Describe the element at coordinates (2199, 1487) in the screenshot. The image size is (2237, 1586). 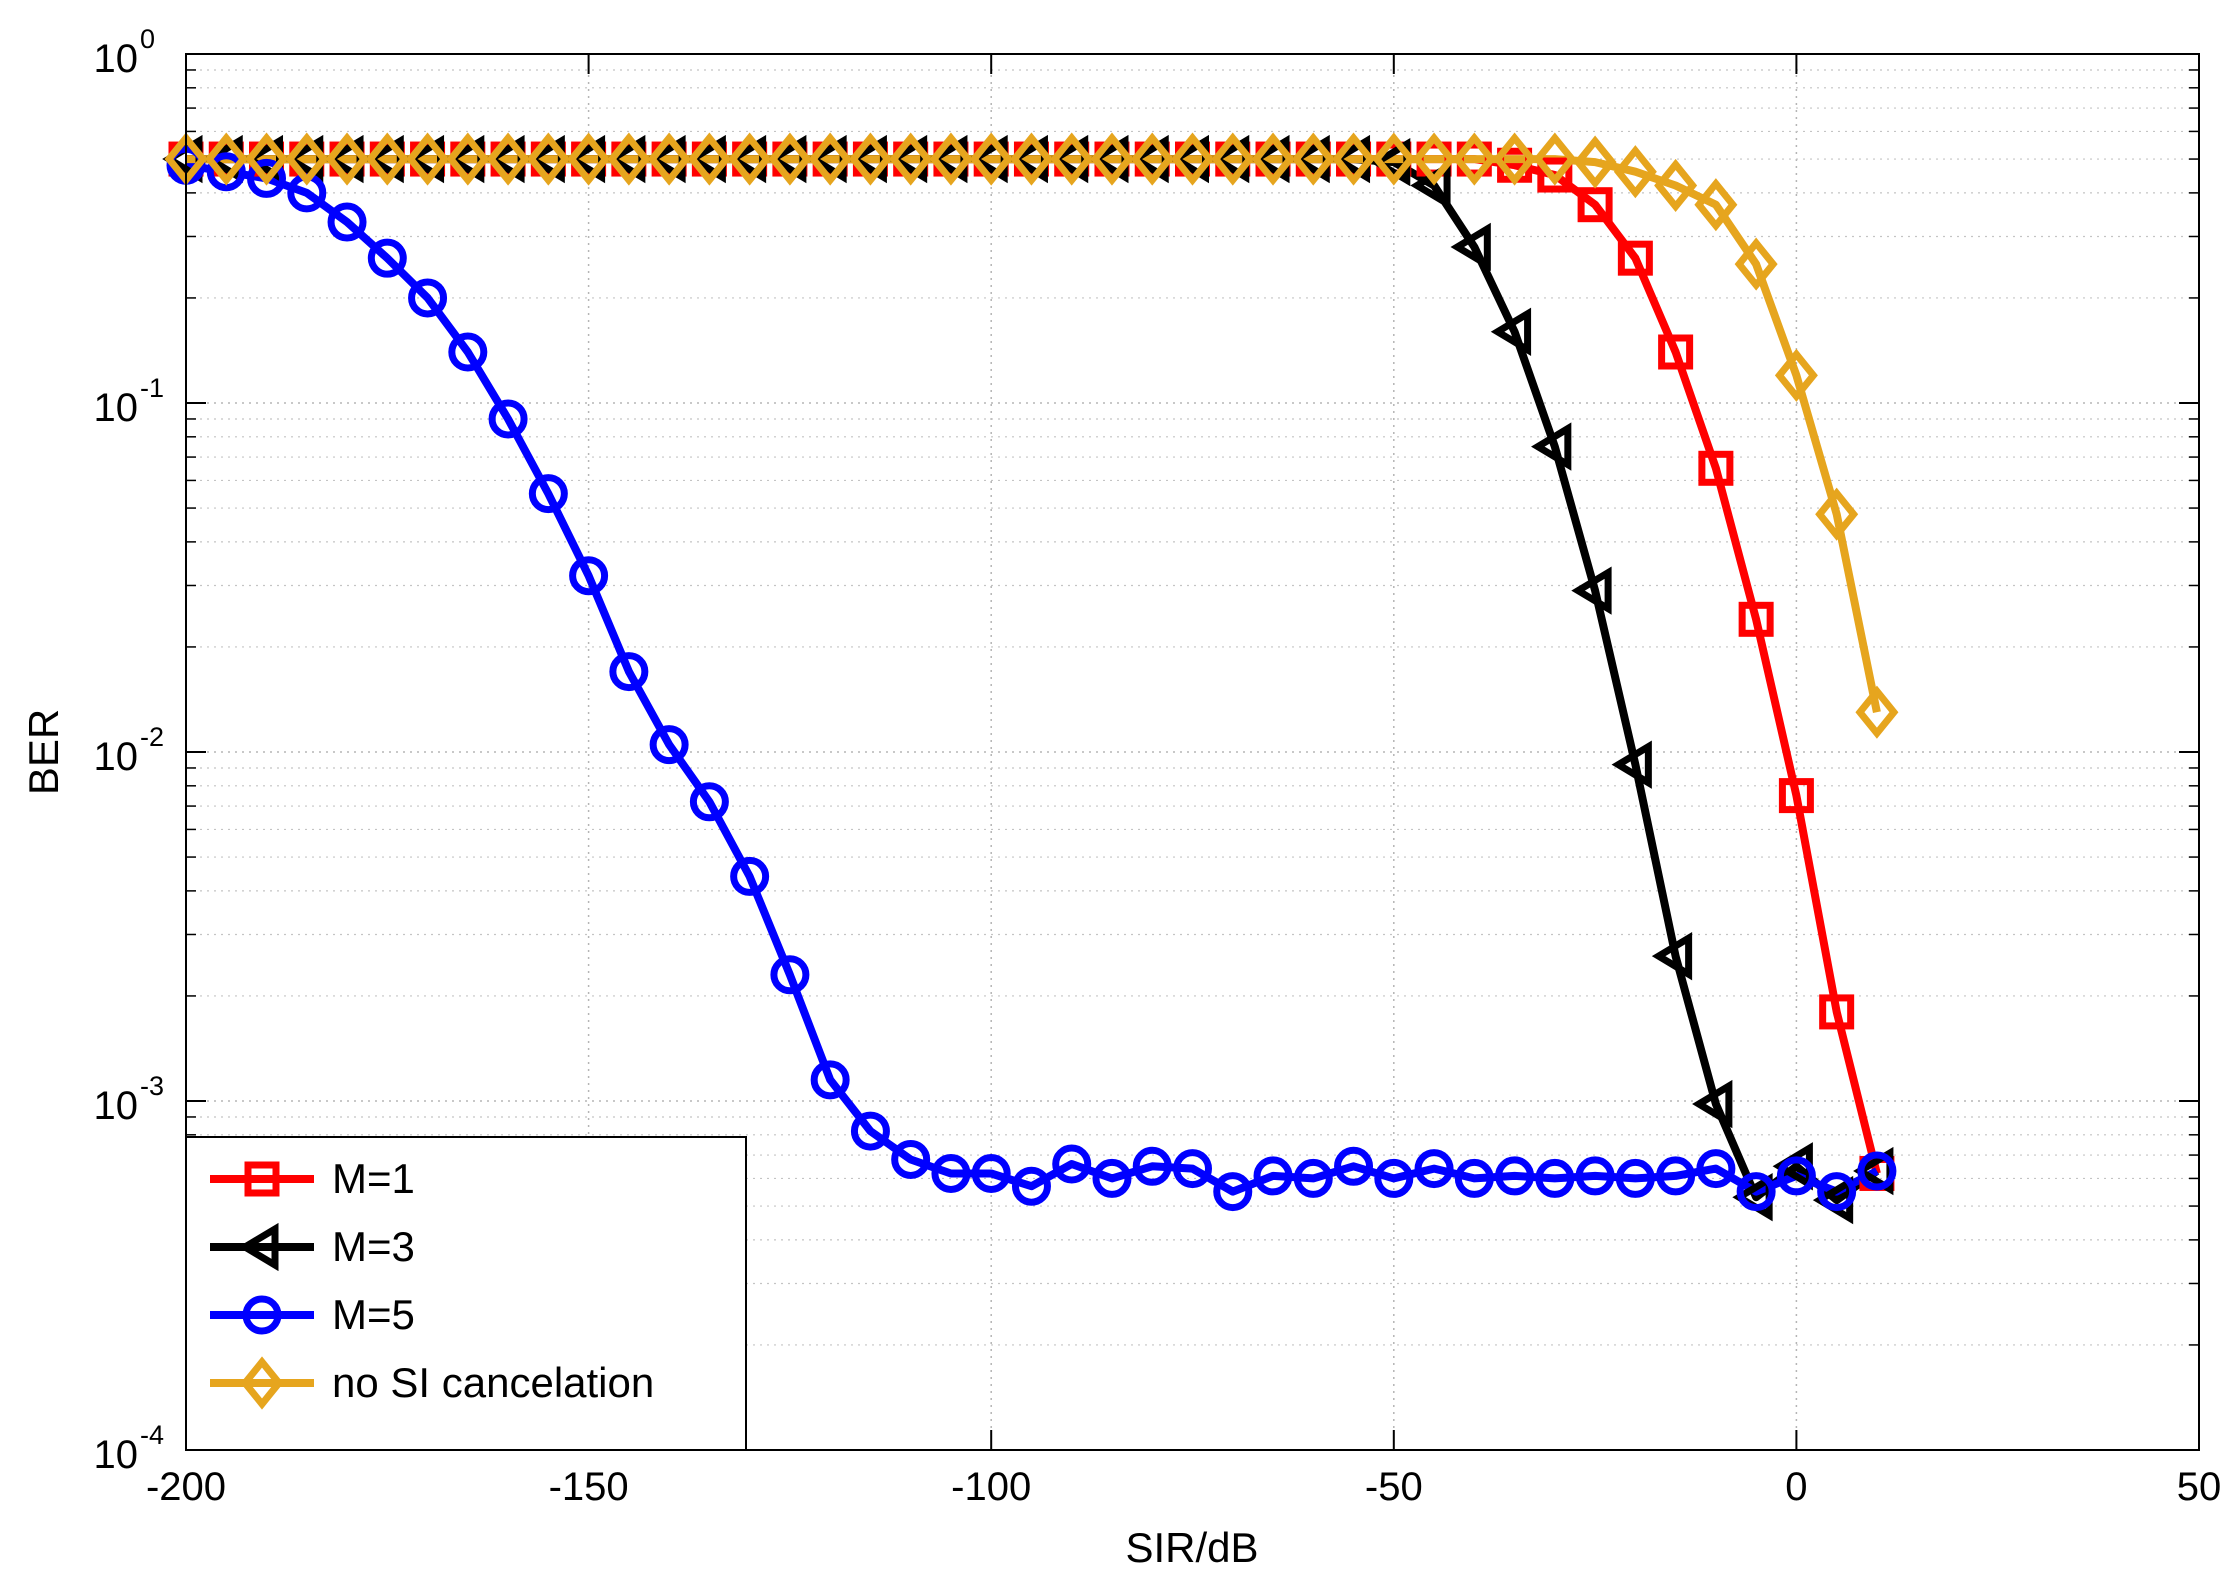
I see `x-tick-label: 50` at that location.